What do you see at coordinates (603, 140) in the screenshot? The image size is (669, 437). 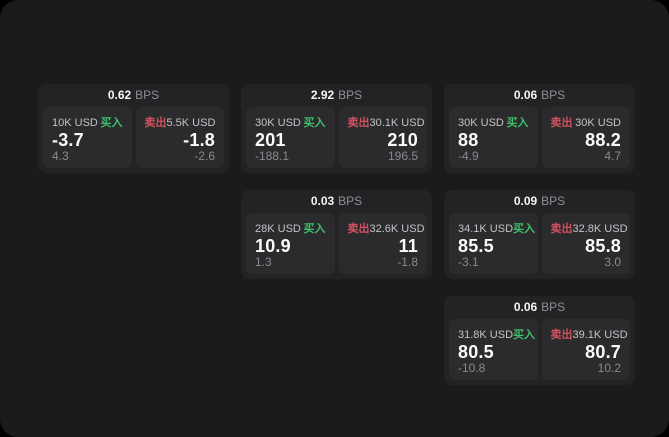 I see `sell-price: 88.2` at bounding box center [603, 140].